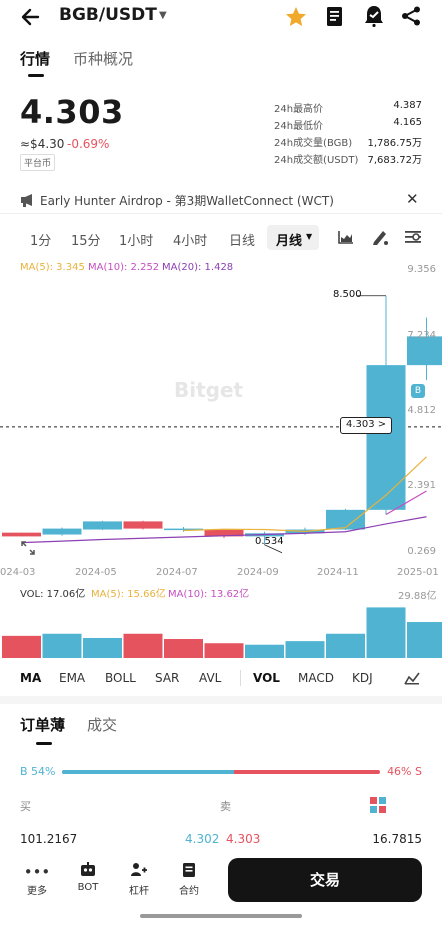  I want to click on sell-ratio: 46% S, so click(404, 771).